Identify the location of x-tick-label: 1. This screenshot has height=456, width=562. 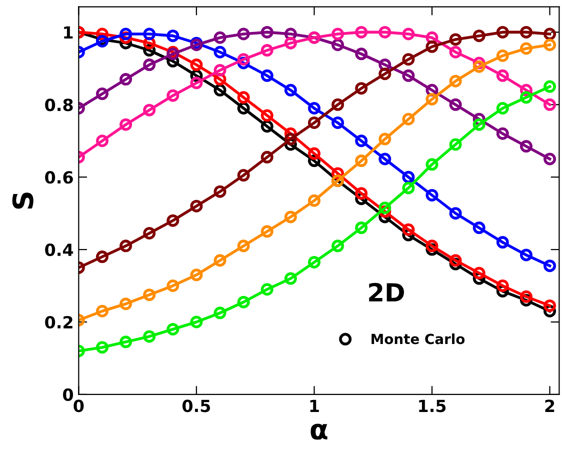
(314, 406).